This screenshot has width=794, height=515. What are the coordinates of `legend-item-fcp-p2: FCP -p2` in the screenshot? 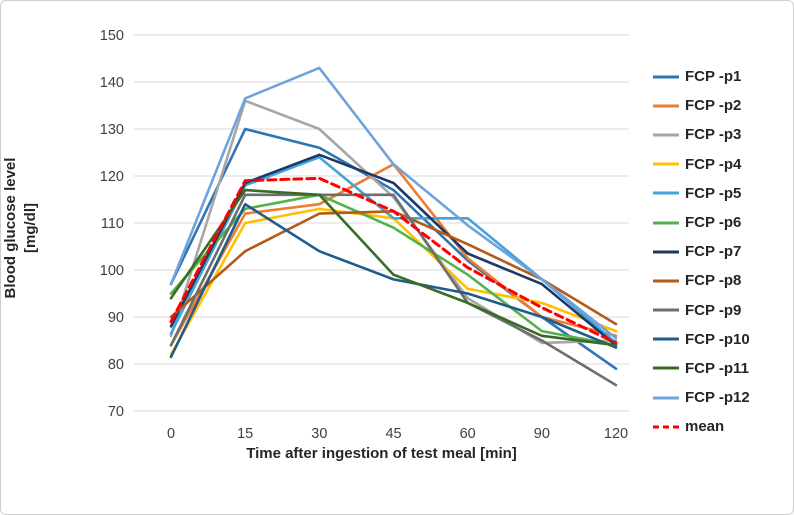 It's located at (721, 105).